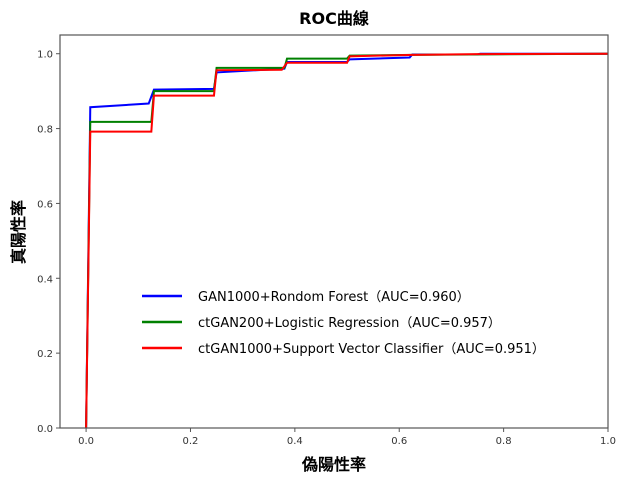 The height and width of the screenshot is (486, 629). What do you see at coordinates (333, 464) in the screenshot?
I see `x-axis-label: 偽陽性率` at bounding box center [333, 464].